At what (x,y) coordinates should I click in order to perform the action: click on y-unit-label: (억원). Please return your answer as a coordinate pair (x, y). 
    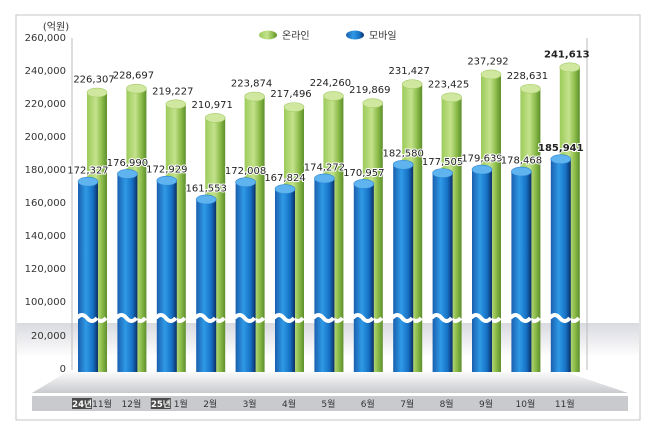
    Looking at the image, I should click on (56, 27).